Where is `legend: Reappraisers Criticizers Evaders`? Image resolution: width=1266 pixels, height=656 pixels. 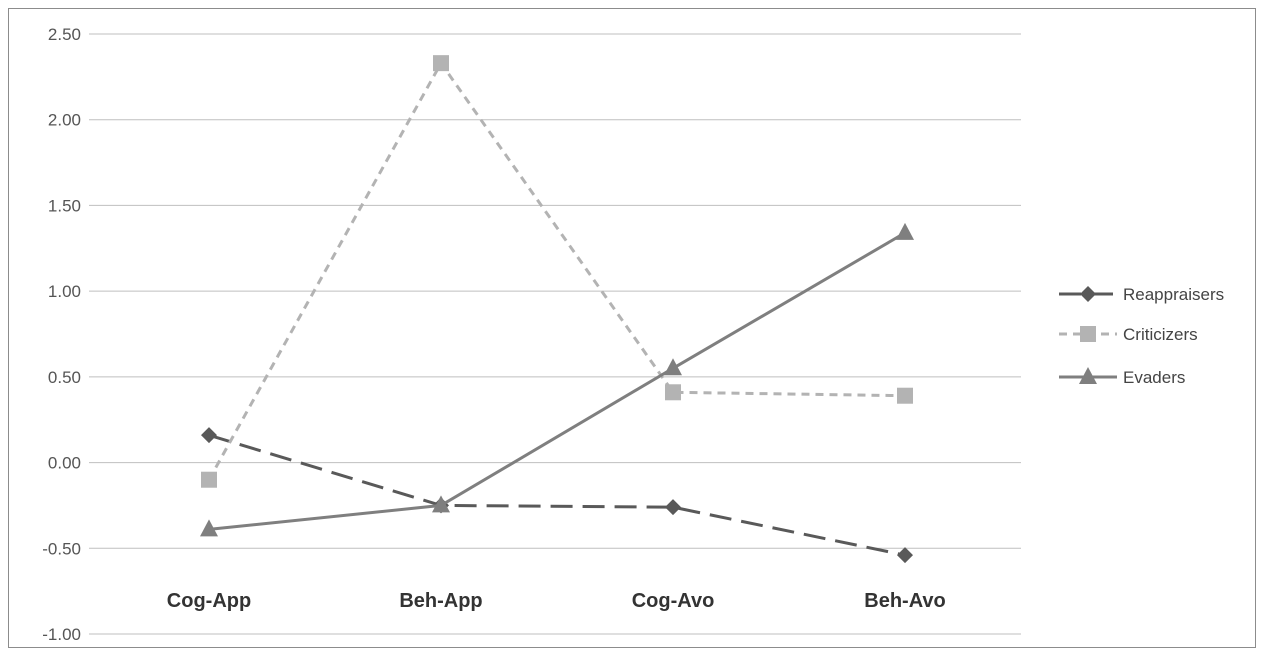
legend: Reappraisers Criticizers Evaders is located at coordinates (1141, 336).